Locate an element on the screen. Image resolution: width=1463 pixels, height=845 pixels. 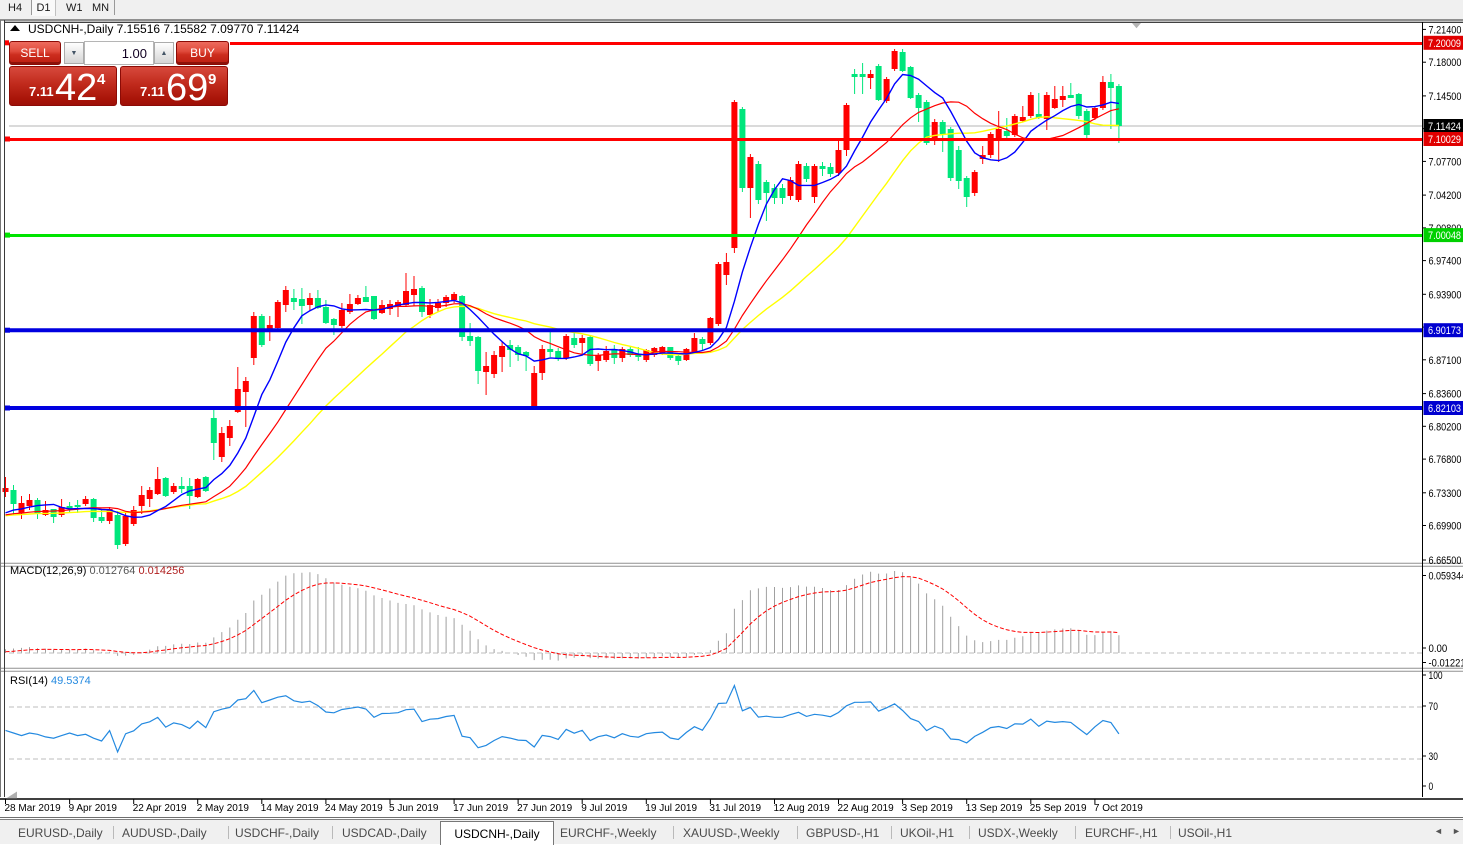
svg-text: 19 Jul 2019 is located at coordinates (671, 808).